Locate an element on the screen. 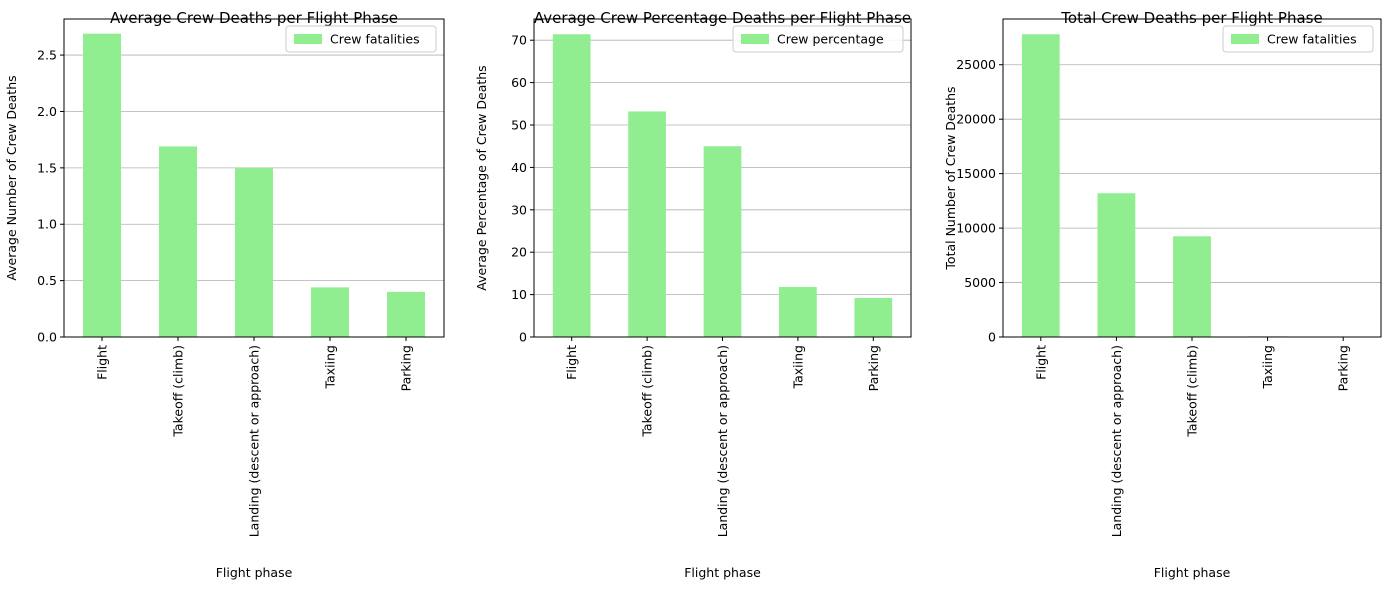 Image resolution: width=1389 pixels, height=590 pixels. y-tick-label: 2.0 is located at coordinates (47, 111).